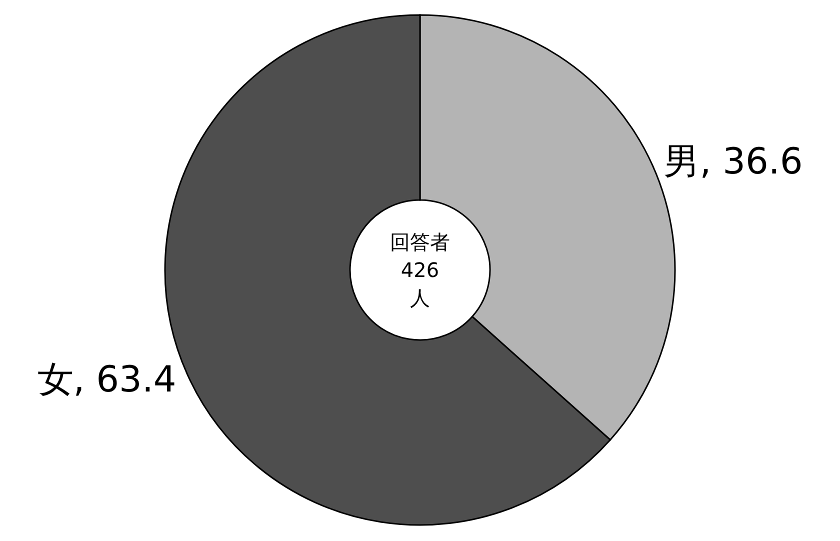 This screenshot has width=840, height=541. Describe the element at coordinates (751, 161) in the screenshot. I see `data-label: , 36.6` at that location.